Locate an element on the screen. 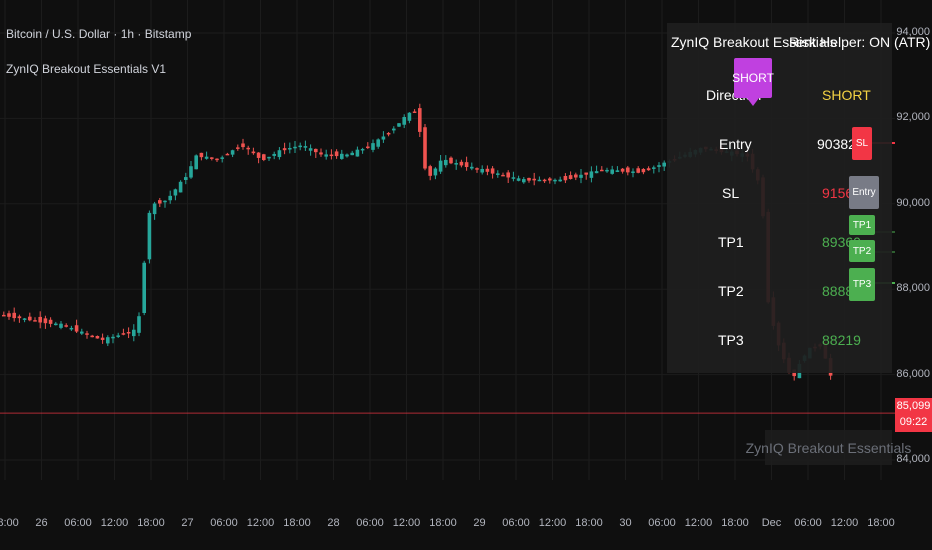  price-tick-3: 88,000 is located at coordinates (913, 288).